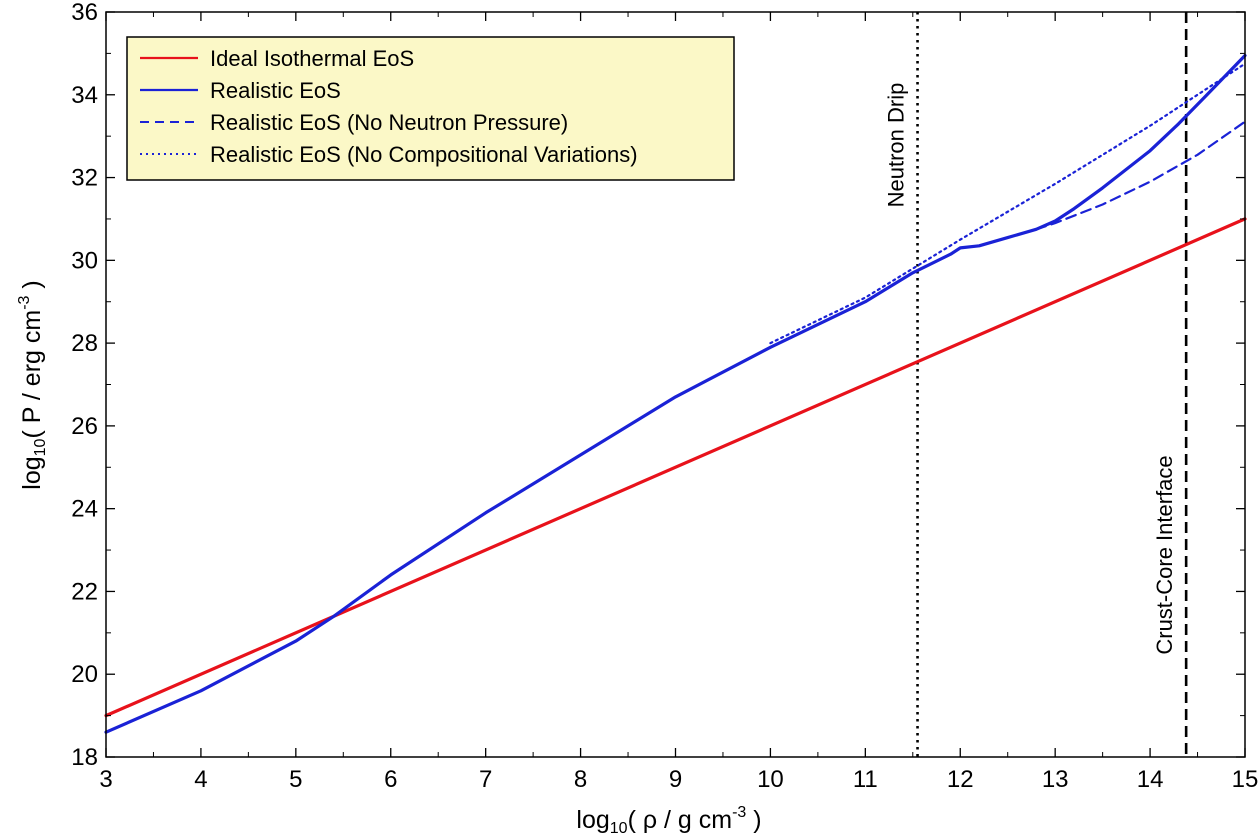  Describe the element at coordinates (295, 779) in the screenshot. I see `x-tick-label-2: 5` at that location.